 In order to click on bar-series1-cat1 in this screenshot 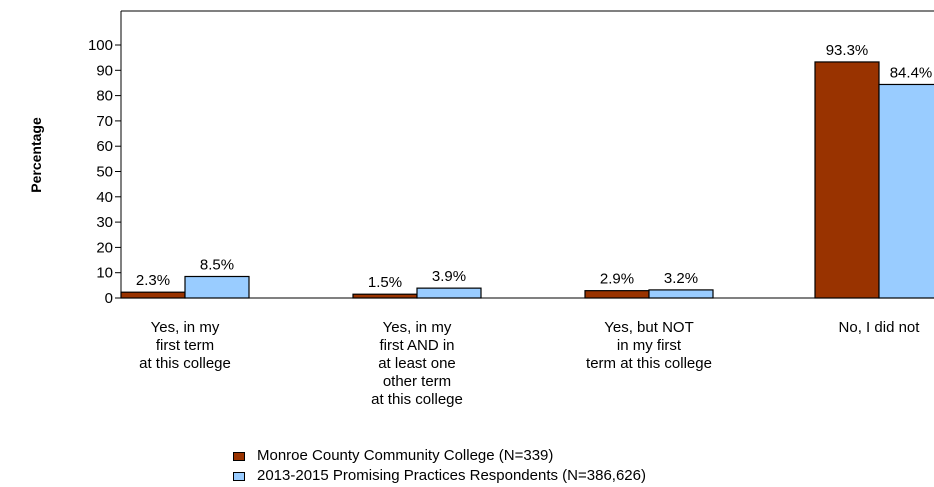, I will do `click(153, 295)`.